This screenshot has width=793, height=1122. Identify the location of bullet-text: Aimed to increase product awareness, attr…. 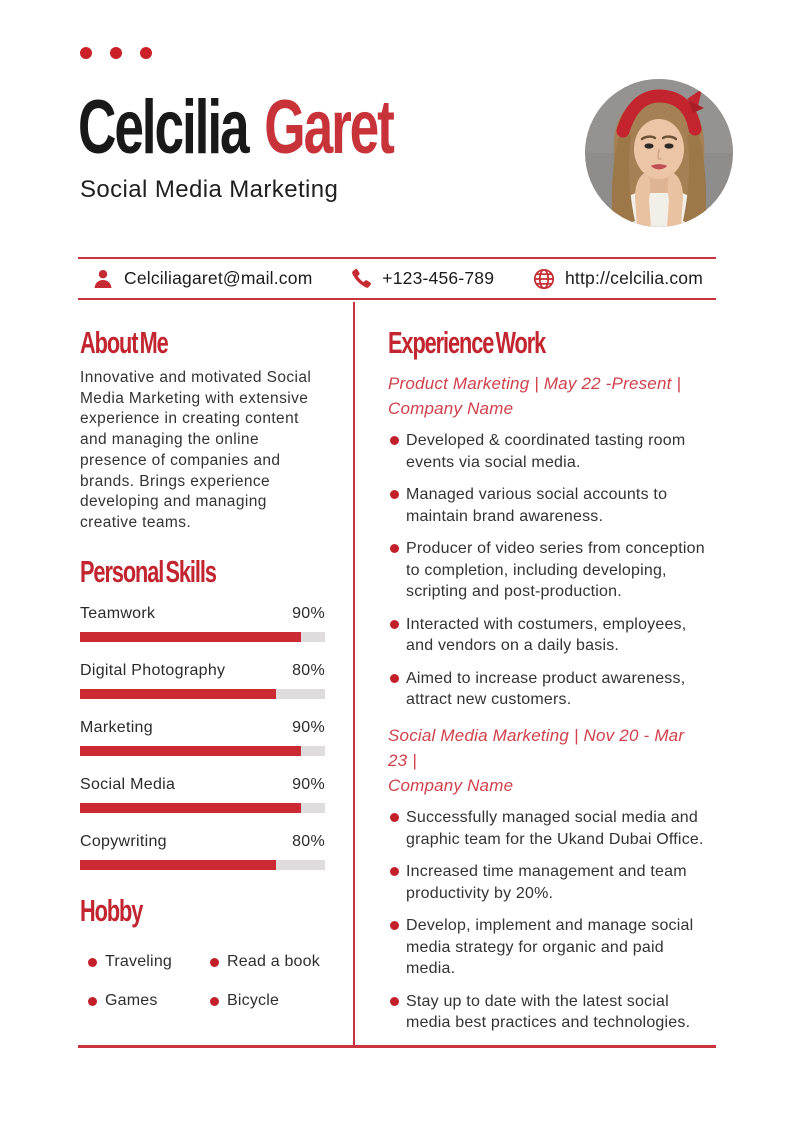
(546, 689).